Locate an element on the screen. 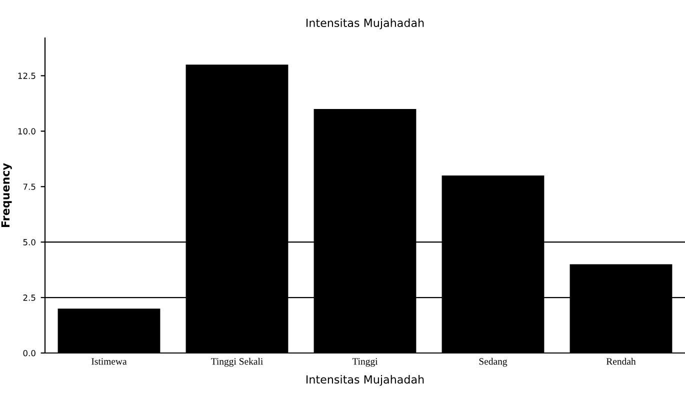 Image resolution: width=685 pixels, height=407 pixels. y-axis-title: Frequency is located at coordinates (6, 195).